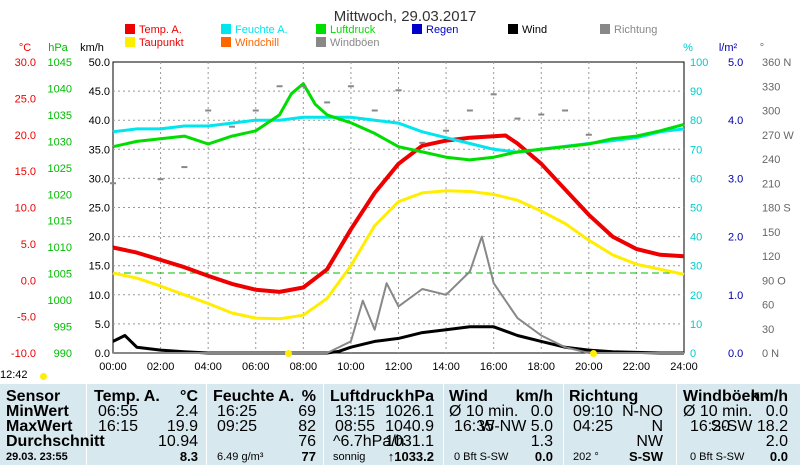 This screenshot has width=810, height=465. Describe the element at coordinates (710, 426) in the screenshot. I see `cell: 16:20` at that location.